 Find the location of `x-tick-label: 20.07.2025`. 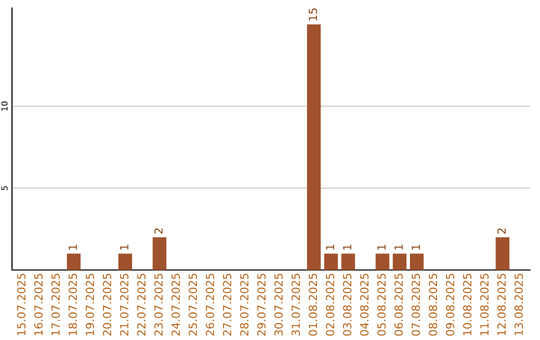

x-tick-label: 20.07.2025 is located at coordinates (107, 305).